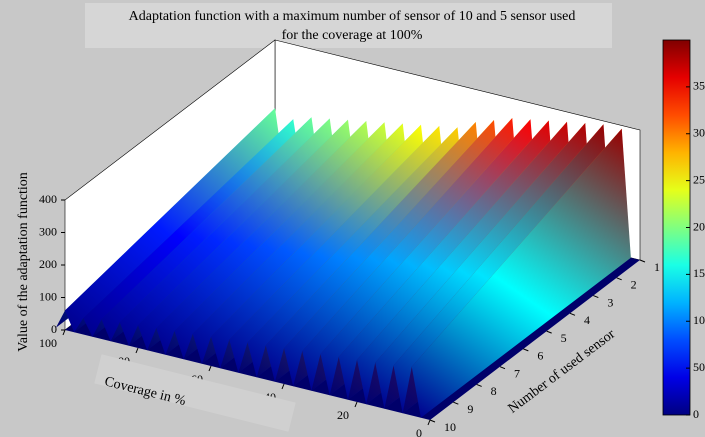  Describe the element at coordinates (610, 302) in the screenshot. I see `y-tick-label: 3` at that location.